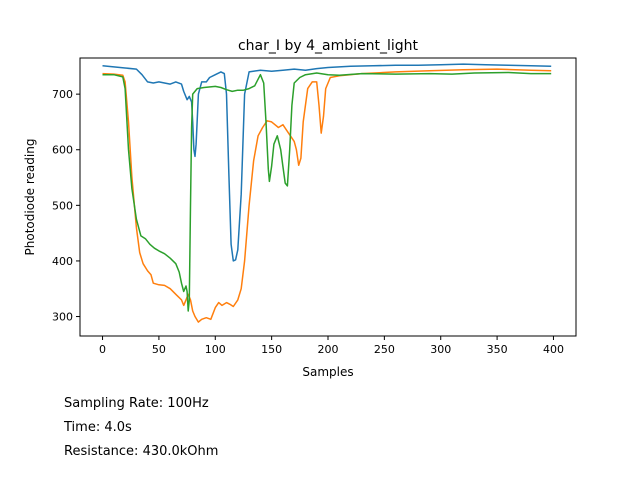  Describe the element at coordinates (30, 197) in the screenshot. I see `y-axis-label: Photodiode reading` at that location.